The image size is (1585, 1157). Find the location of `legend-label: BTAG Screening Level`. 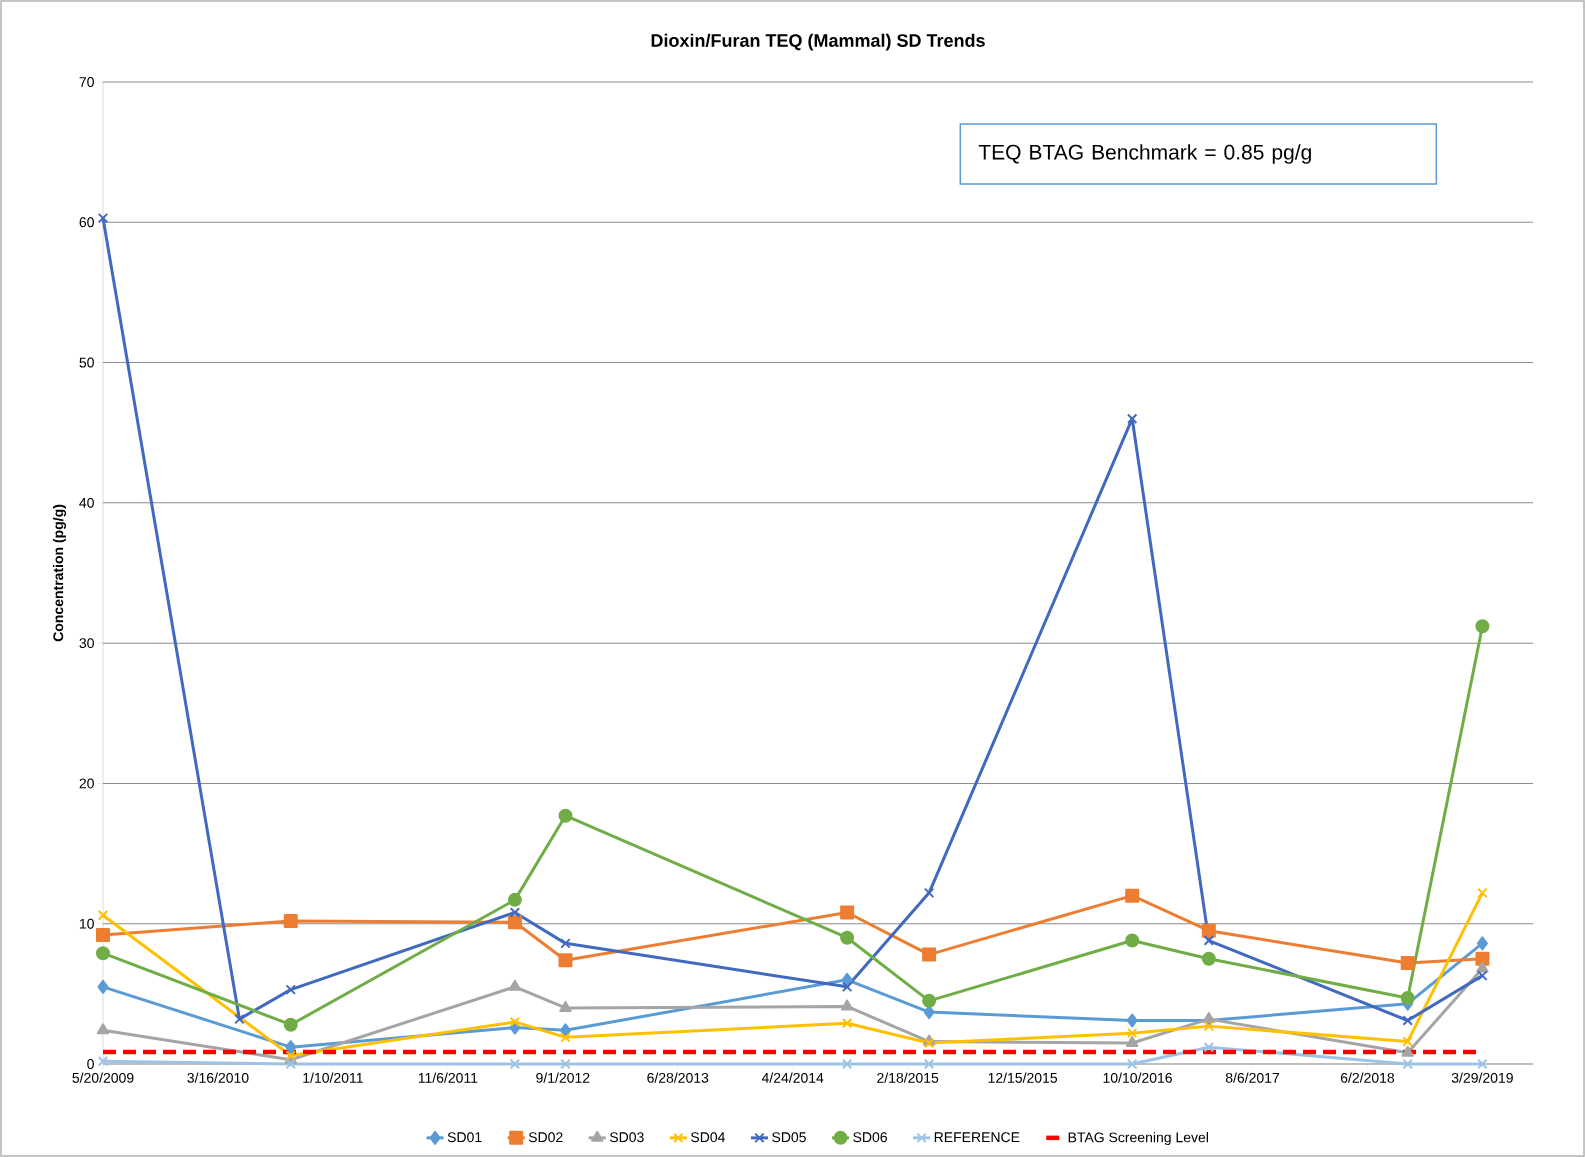

legend-label: BTAG Screening Level is located at coordinates (1138, 1139).